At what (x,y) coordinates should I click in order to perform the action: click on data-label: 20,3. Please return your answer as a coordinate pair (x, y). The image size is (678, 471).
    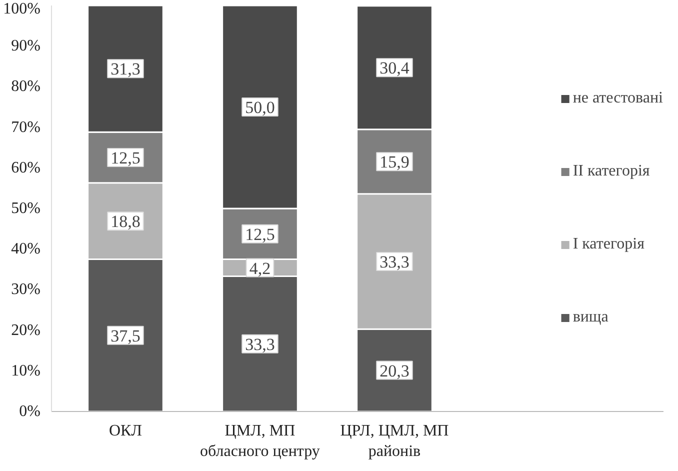
    Looking at the image, I should click on (395, 370).